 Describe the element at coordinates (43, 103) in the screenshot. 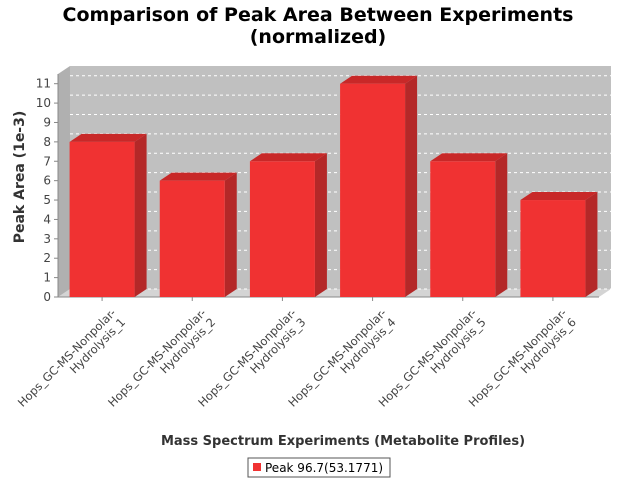

I see `y-tick-label: 10` at that location.